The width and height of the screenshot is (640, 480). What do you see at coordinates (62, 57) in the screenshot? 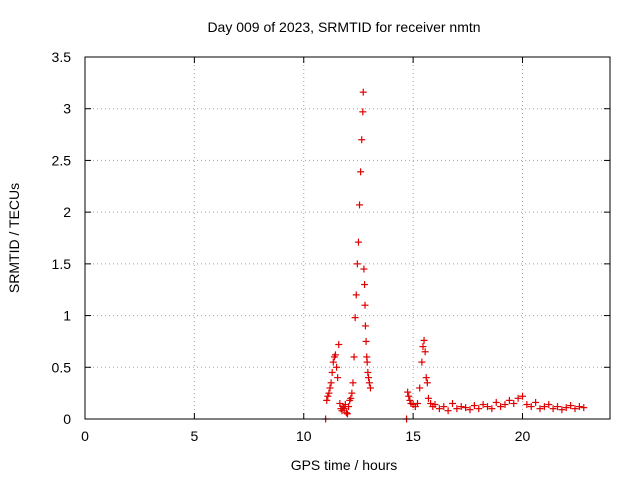
I see `y-tick-label: 3.5` at bounding box center [62, 57].